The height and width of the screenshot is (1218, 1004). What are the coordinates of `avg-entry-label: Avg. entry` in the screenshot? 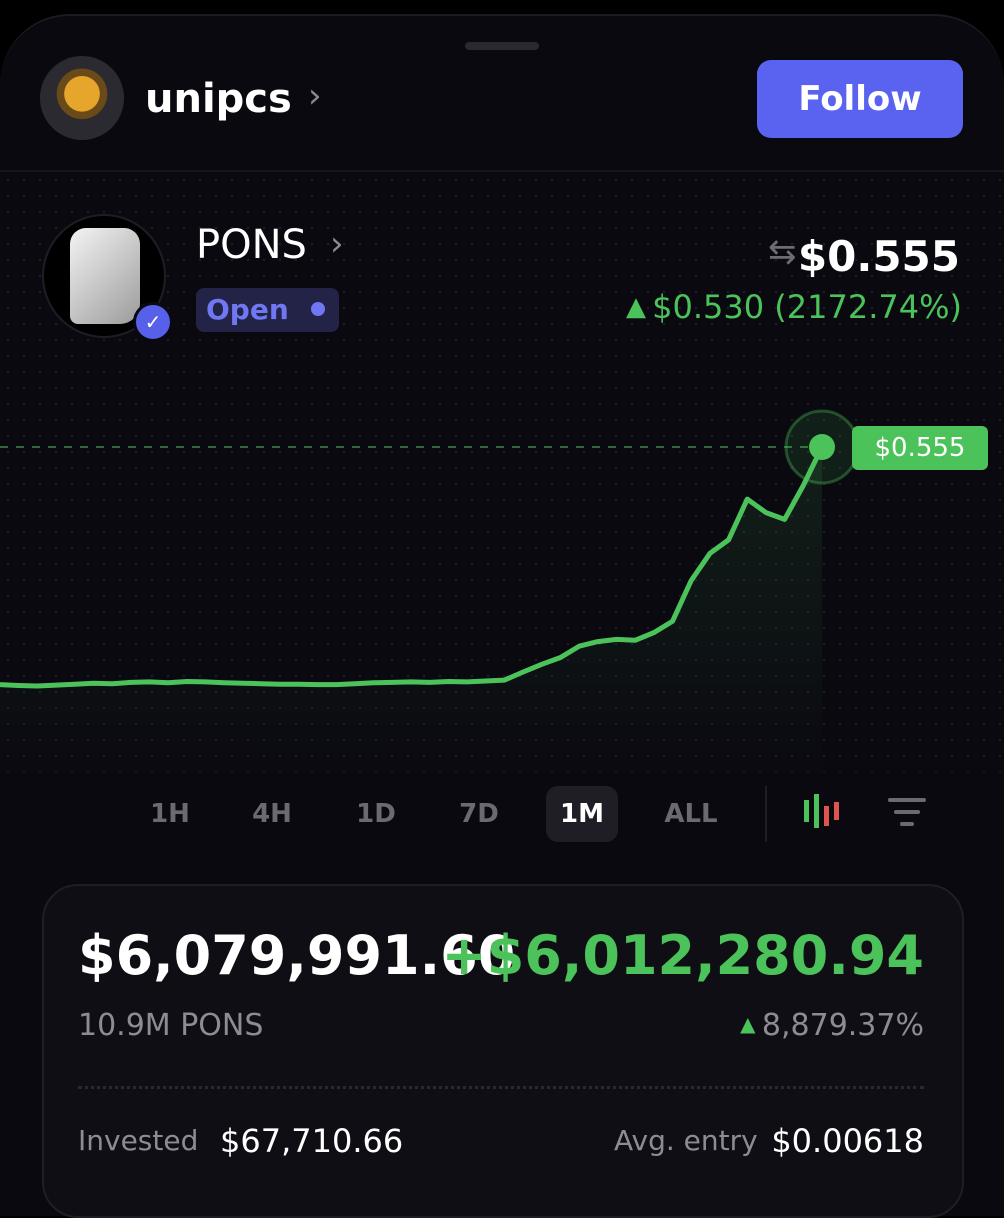 It's located at (686, 1140).